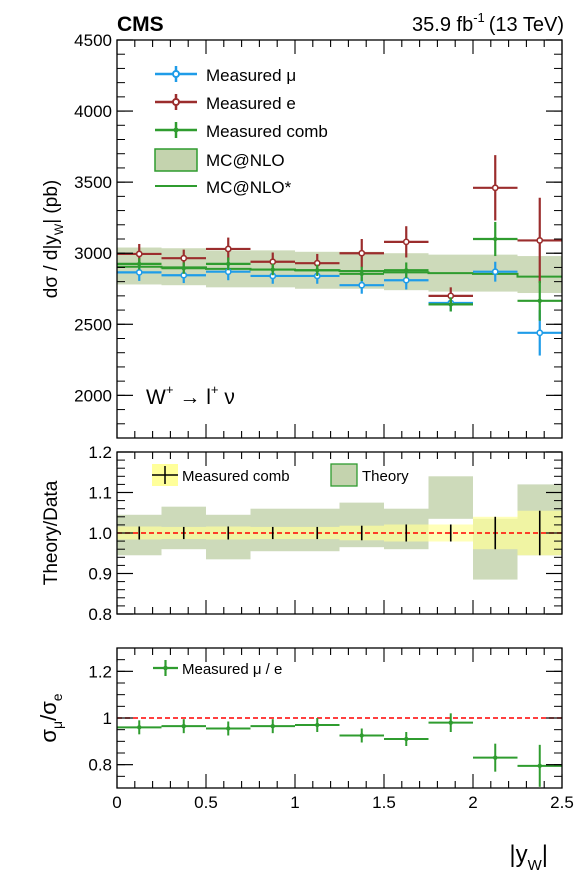  What do you see at coordinates (245, 160) in the screenshot?
I see `legend-mcnlo-label: MC@NLO` at bounding box center [245, 160].